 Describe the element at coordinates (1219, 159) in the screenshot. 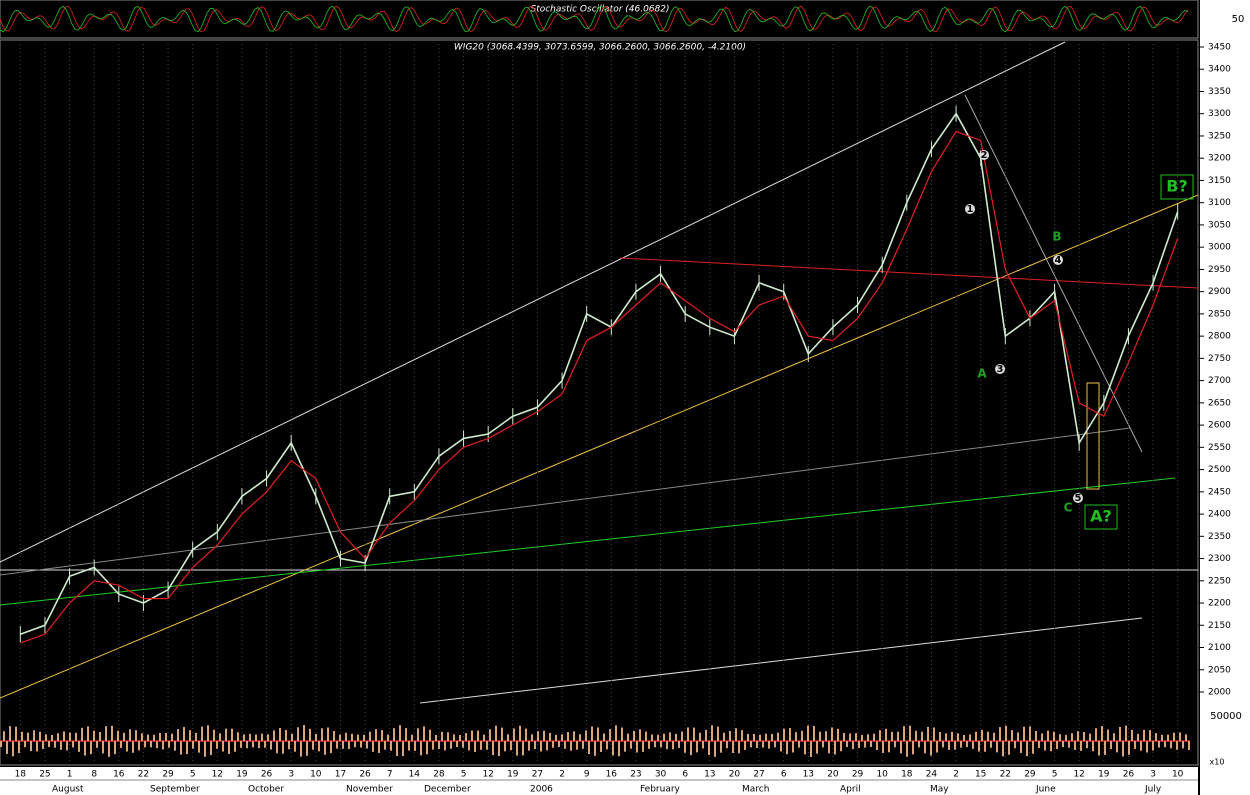

I see `y-tick-label: 3200` at that location.